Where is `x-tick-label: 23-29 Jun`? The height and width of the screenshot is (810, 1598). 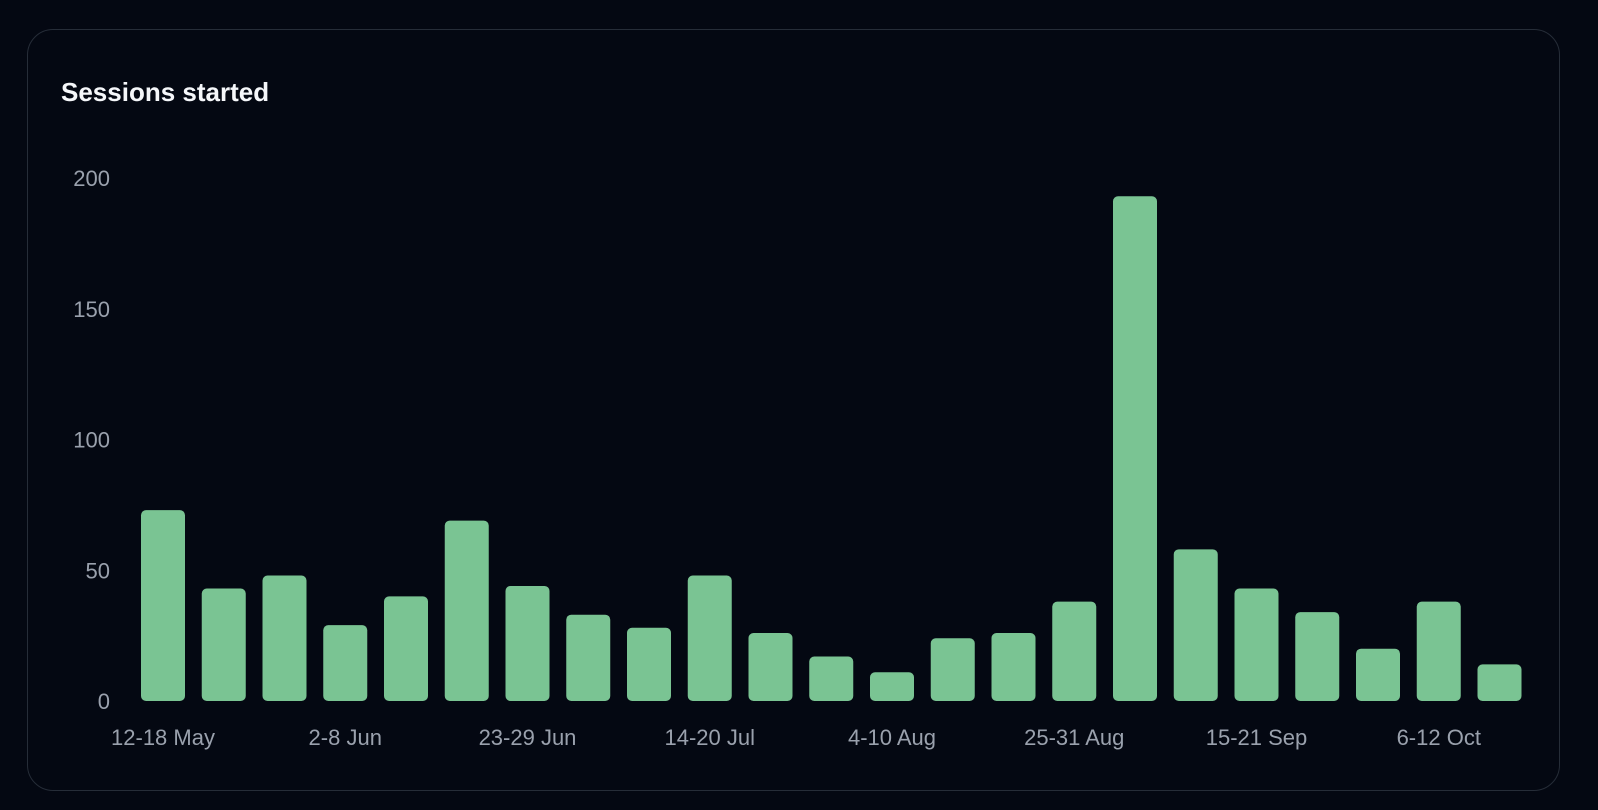 x-tick-label: 23-29 Jun is located at coordinates (528, 737).